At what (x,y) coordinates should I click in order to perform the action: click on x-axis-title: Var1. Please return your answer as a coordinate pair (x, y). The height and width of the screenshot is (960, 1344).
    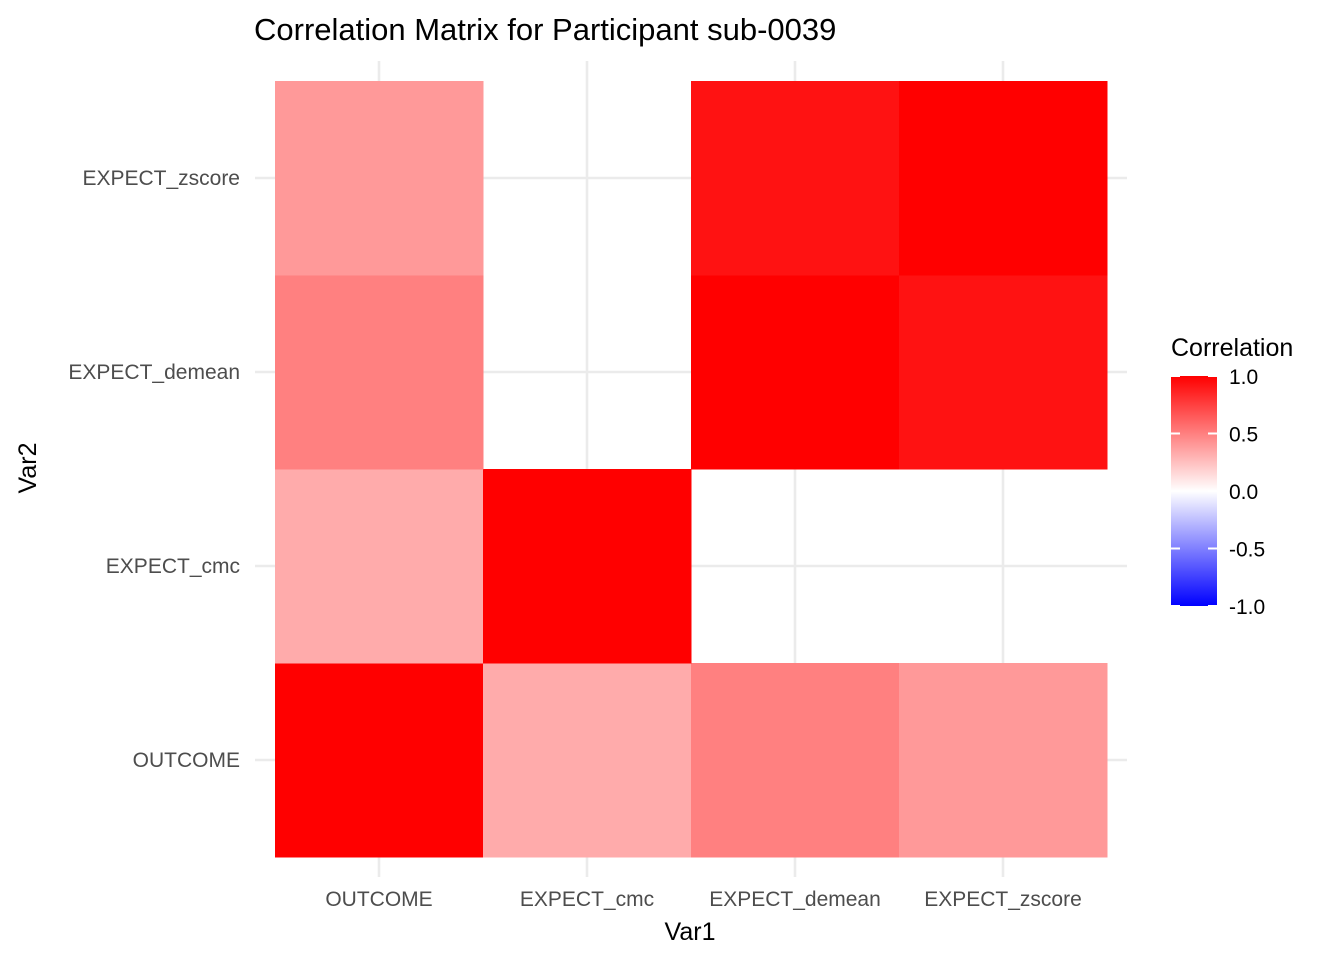
    Looking at the image, I should click on (690, 932).